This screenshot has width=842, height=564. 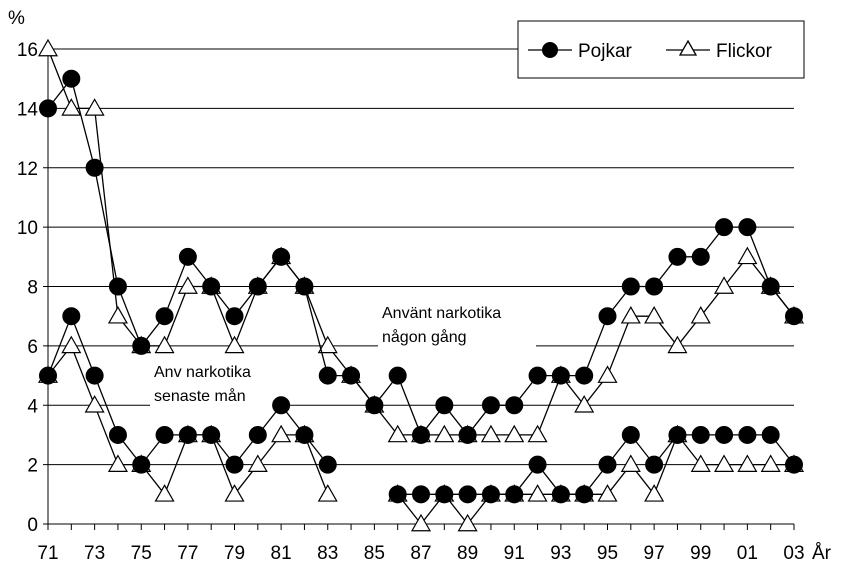 What do you see at coordinates (444, 405) in the screenshot?
I see `point-pojkar-ever-1988` at bounding box center [444, 405].